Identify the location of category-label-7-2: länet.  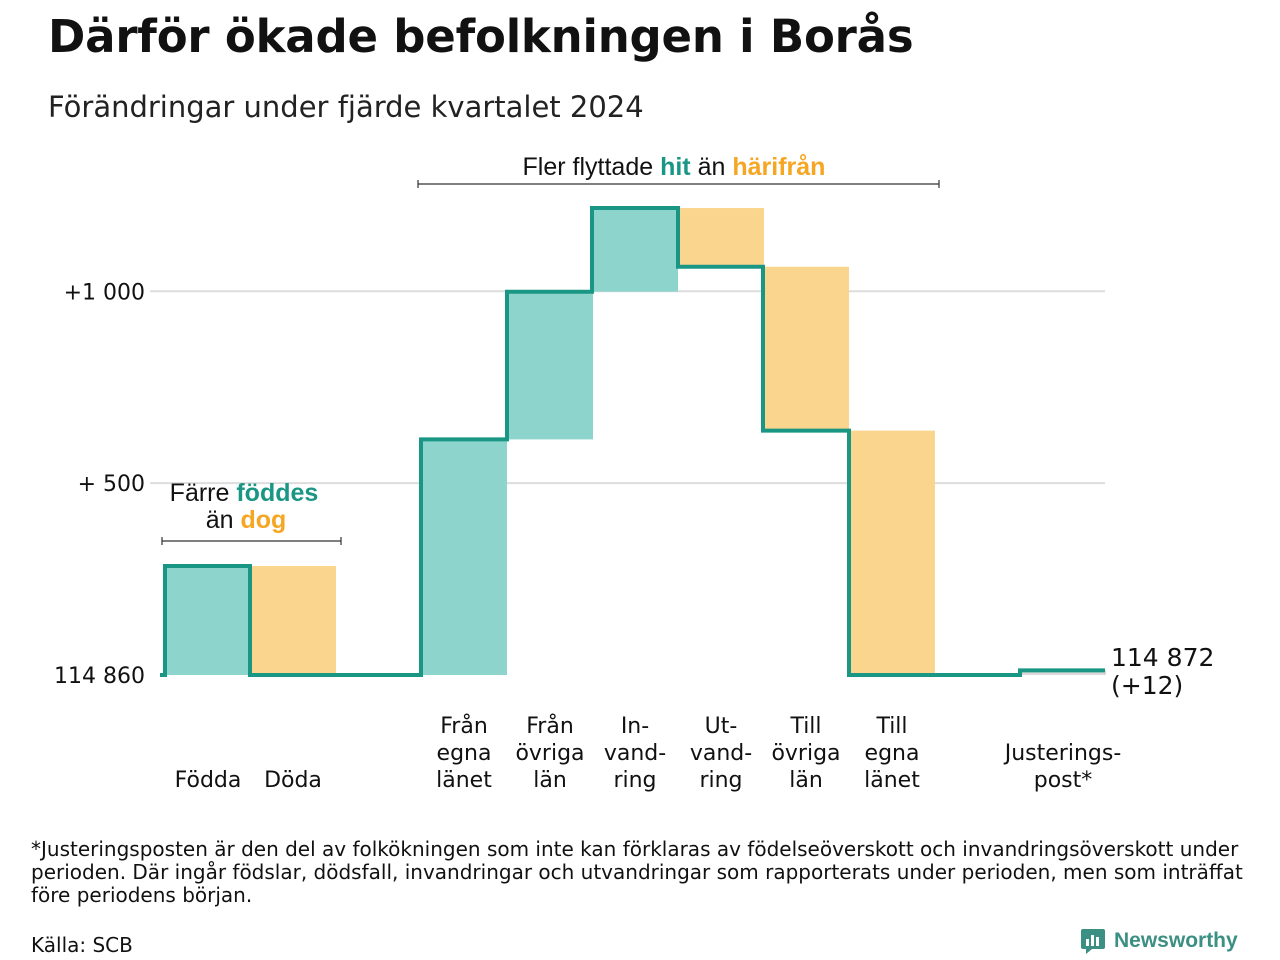
(892, 780).